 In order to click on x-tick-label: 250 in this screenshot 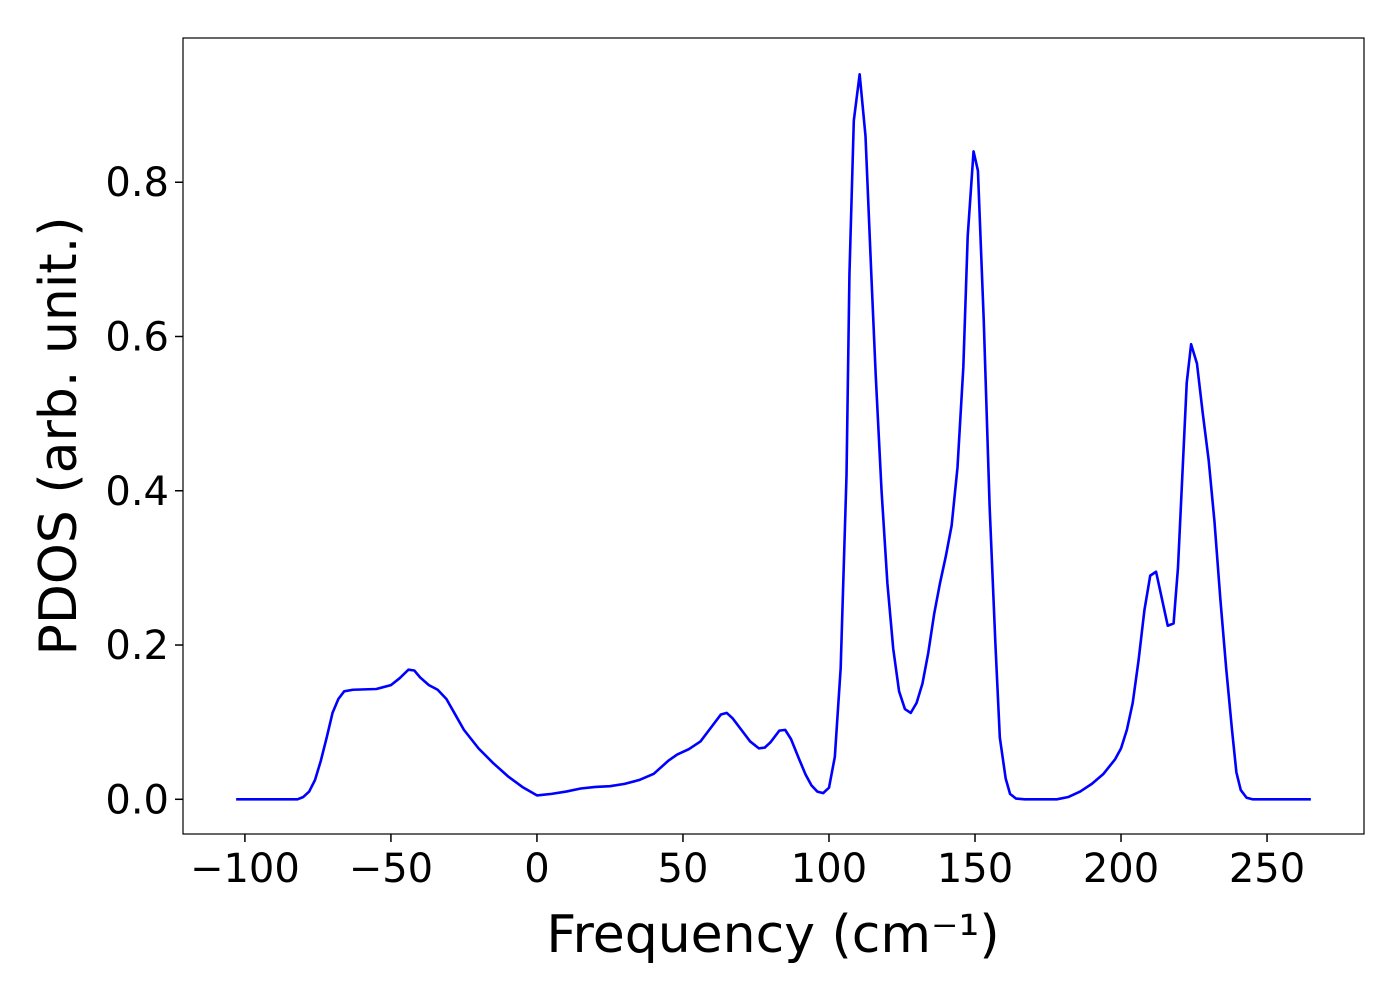, I will do `click(1267, 869)`.